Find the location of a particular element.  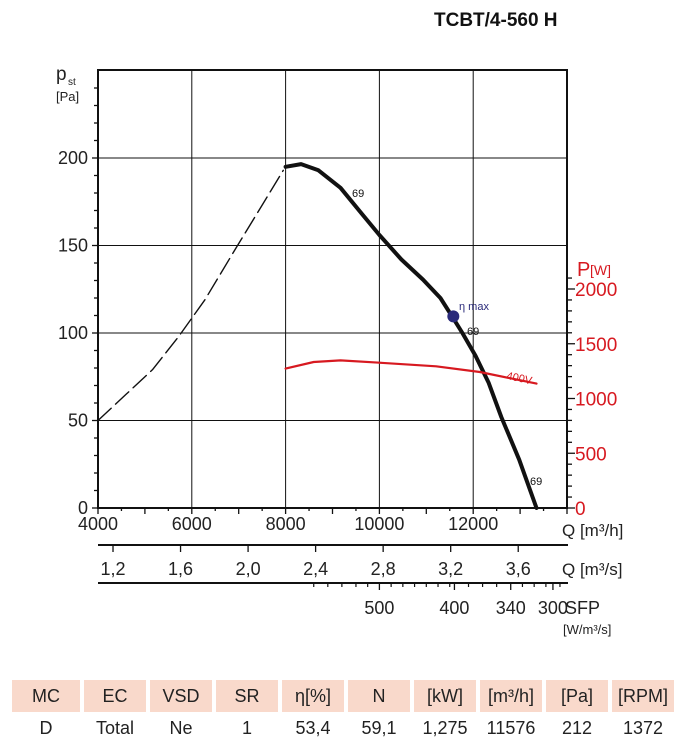

q-m3s-tick-label: 2,4 is located at coordinates (315, 569).